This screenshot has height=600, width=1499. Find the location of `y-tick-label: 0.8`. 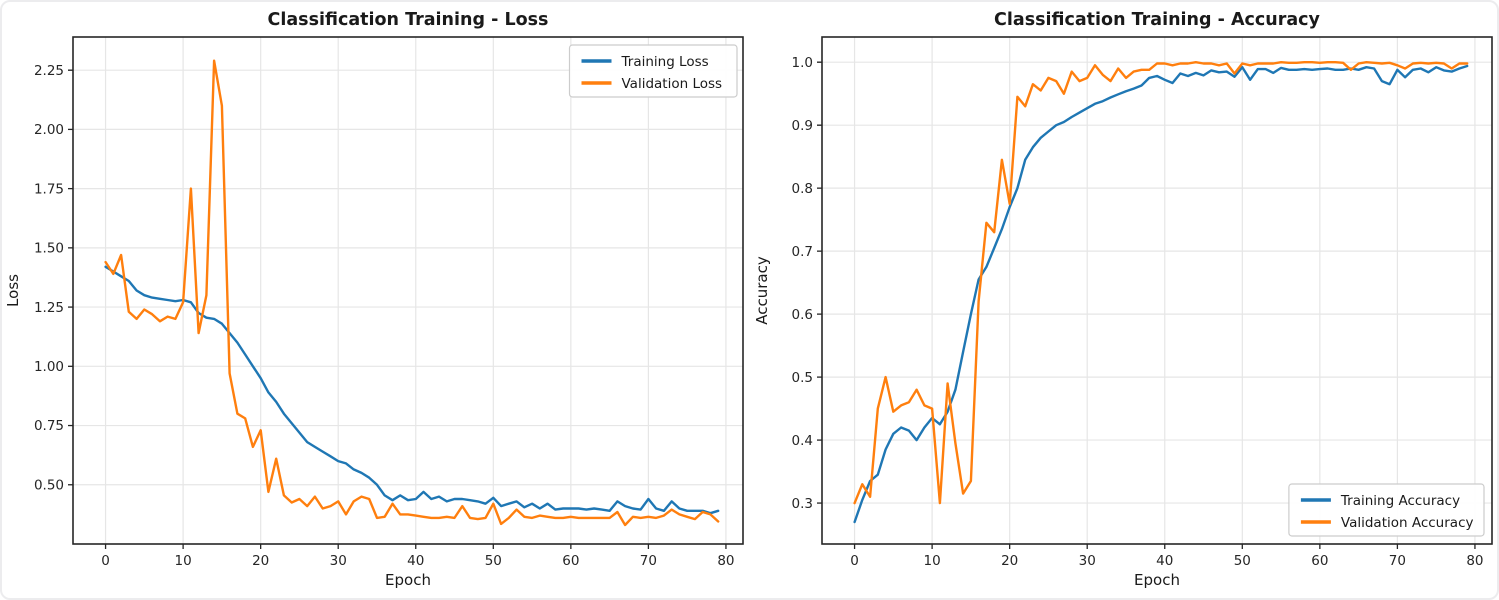

y-tick-label: 0.8 is located at coordinates (802, 189).